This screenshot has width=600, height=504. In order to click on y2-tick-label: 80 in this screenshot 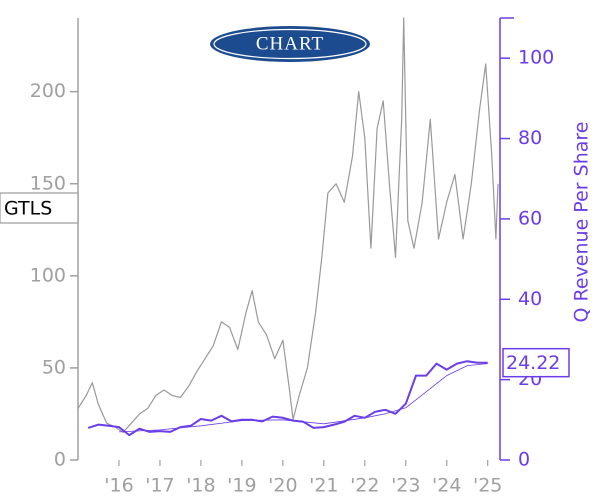, I will do `click(530, 138)`.